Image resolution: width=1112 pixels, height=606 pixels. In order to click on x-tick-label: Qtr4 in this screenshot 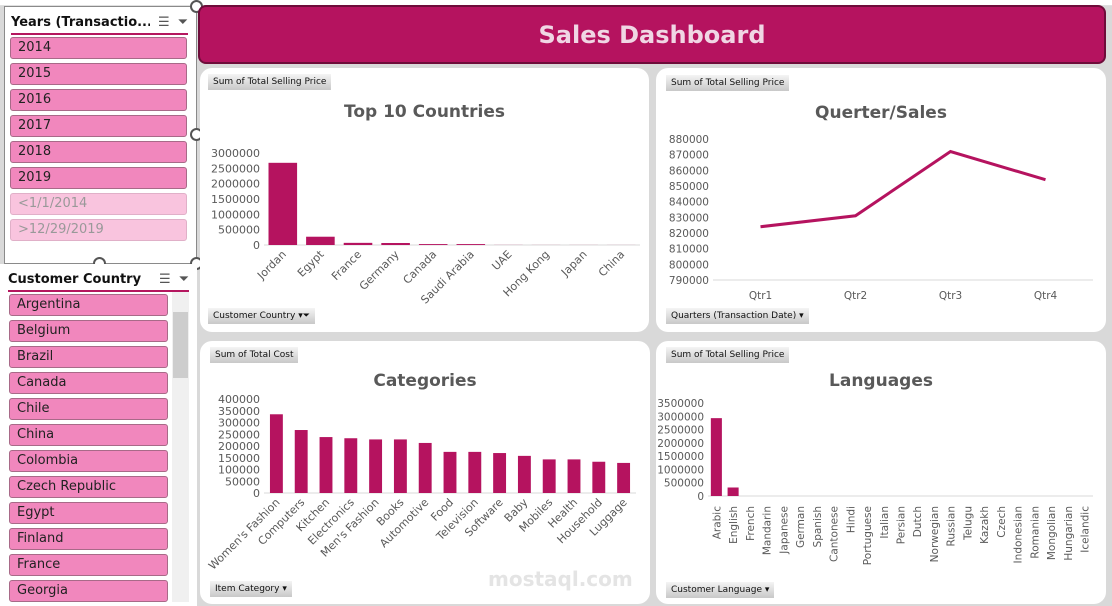, I will do `click(1046, 296)`.